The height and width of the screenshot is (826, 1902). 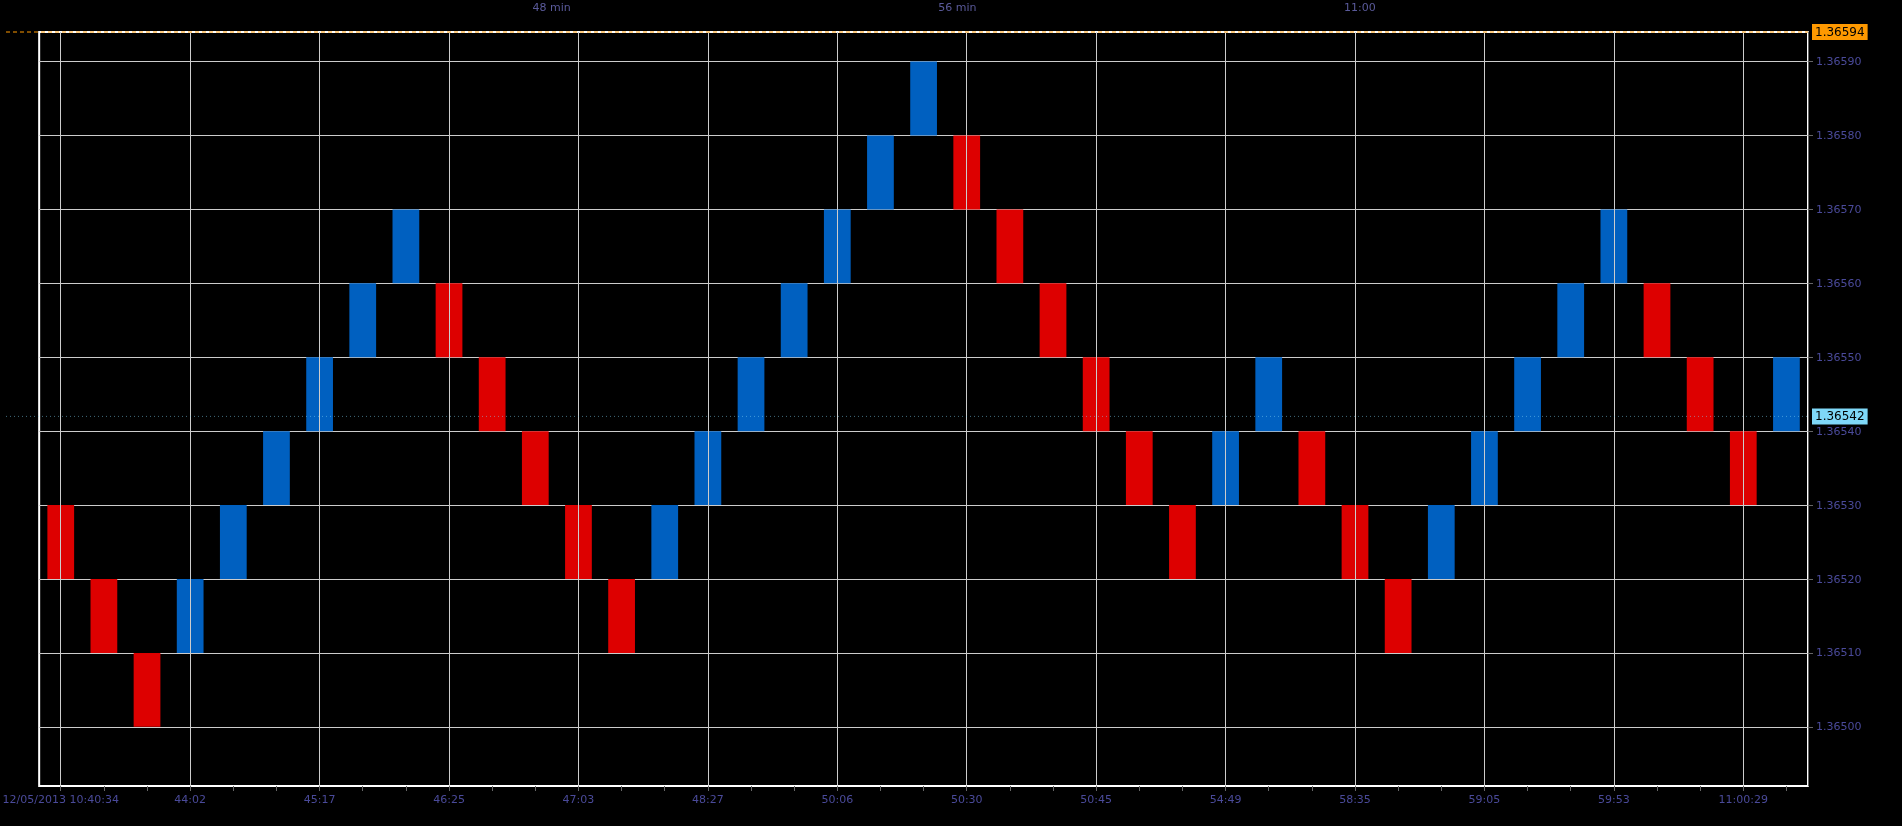 I want to click on y-tick-label: 1.36570, so click(x=1839, y=209).